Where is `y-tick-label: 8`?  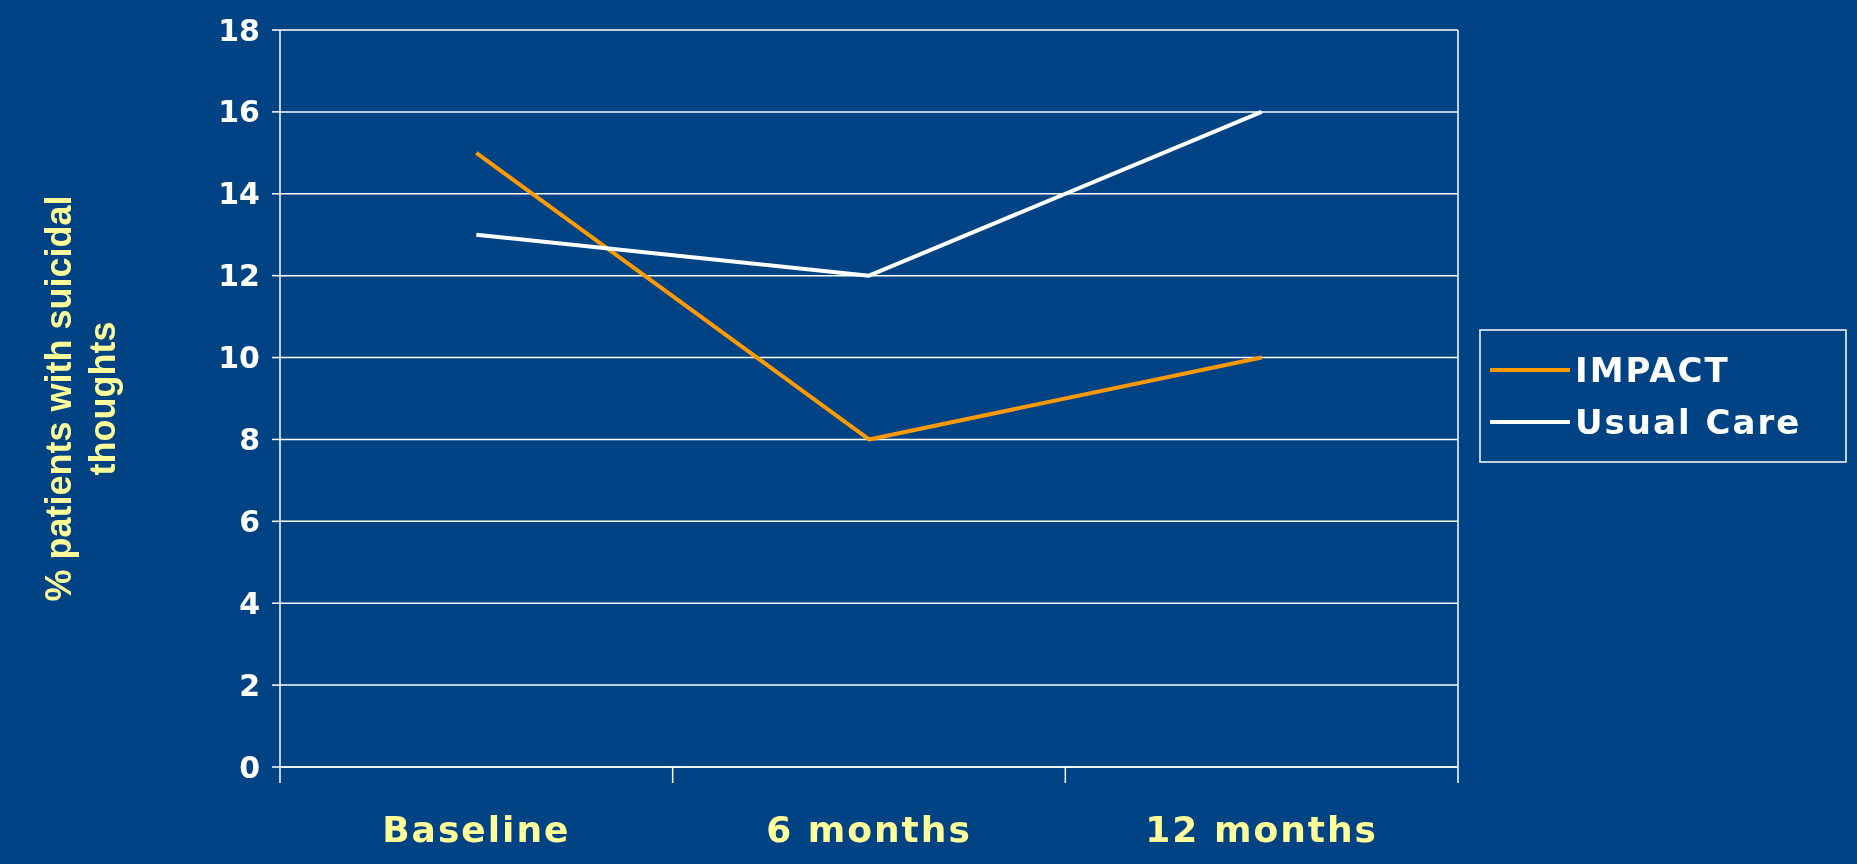
y-tick-label: 8 is located at coordinates (249, 439).